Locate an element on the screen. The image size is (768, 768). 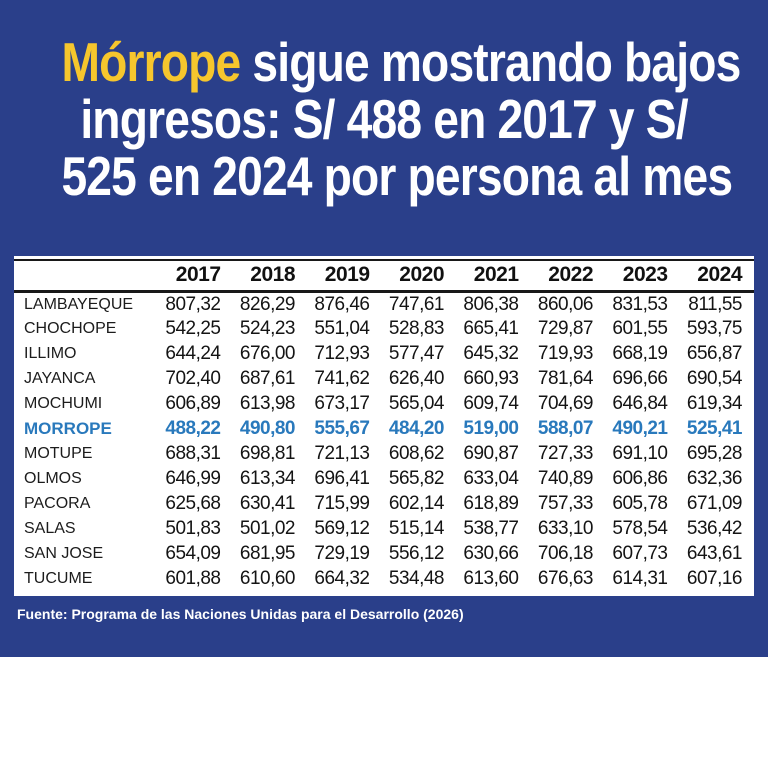
value-cell: 741,62 is located at coordinates (342, 378).